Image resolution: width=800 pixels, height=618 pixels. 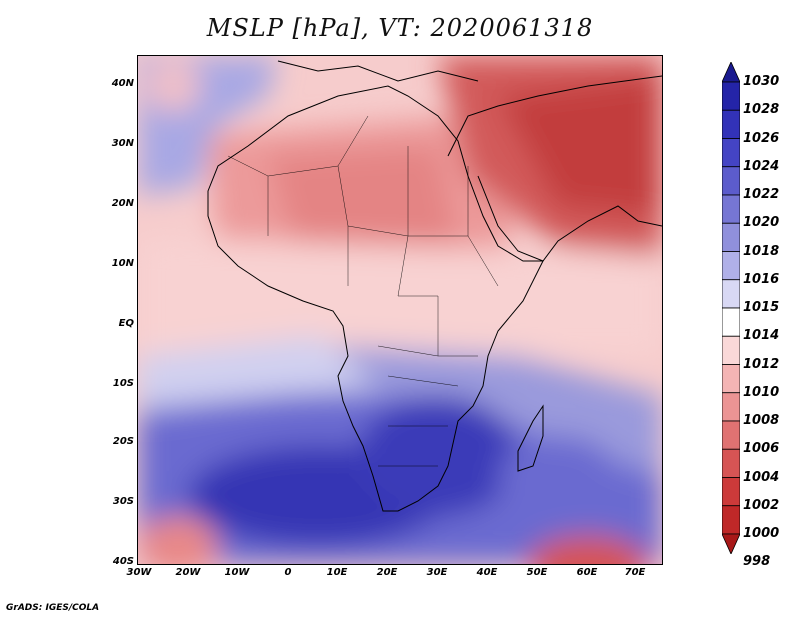 What do you see at coordinates (761, 138) in the screenshot?
I see `colorbar-label: 1026` at bounding box center [761, 138].